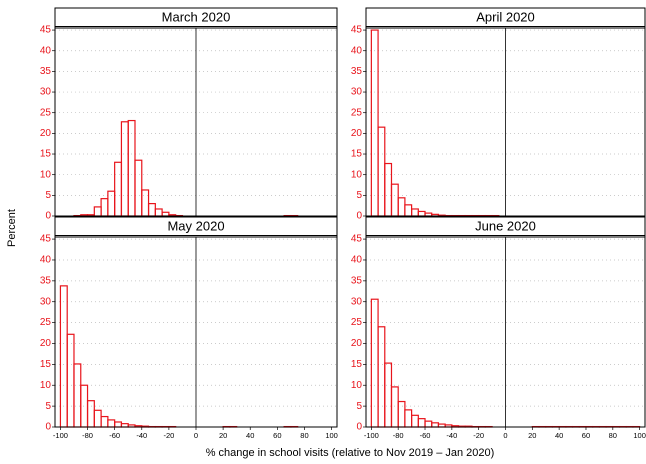 The height and width of the screenshot is (464, 646). What do you see at coordinates (12, 228) in the screenshot?
I see `y-axis-label: Percent` at bounding box center [12, 228].